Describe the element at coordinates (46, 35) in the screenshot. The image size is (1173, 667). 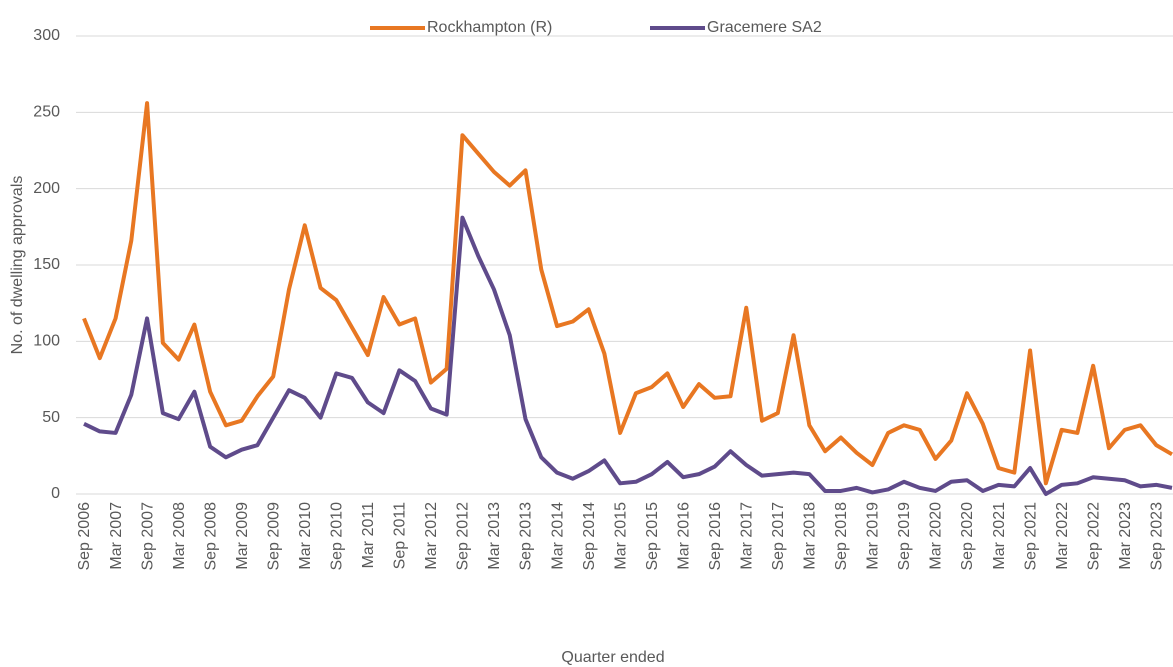
I see `y-tick-label: 300` at that location.